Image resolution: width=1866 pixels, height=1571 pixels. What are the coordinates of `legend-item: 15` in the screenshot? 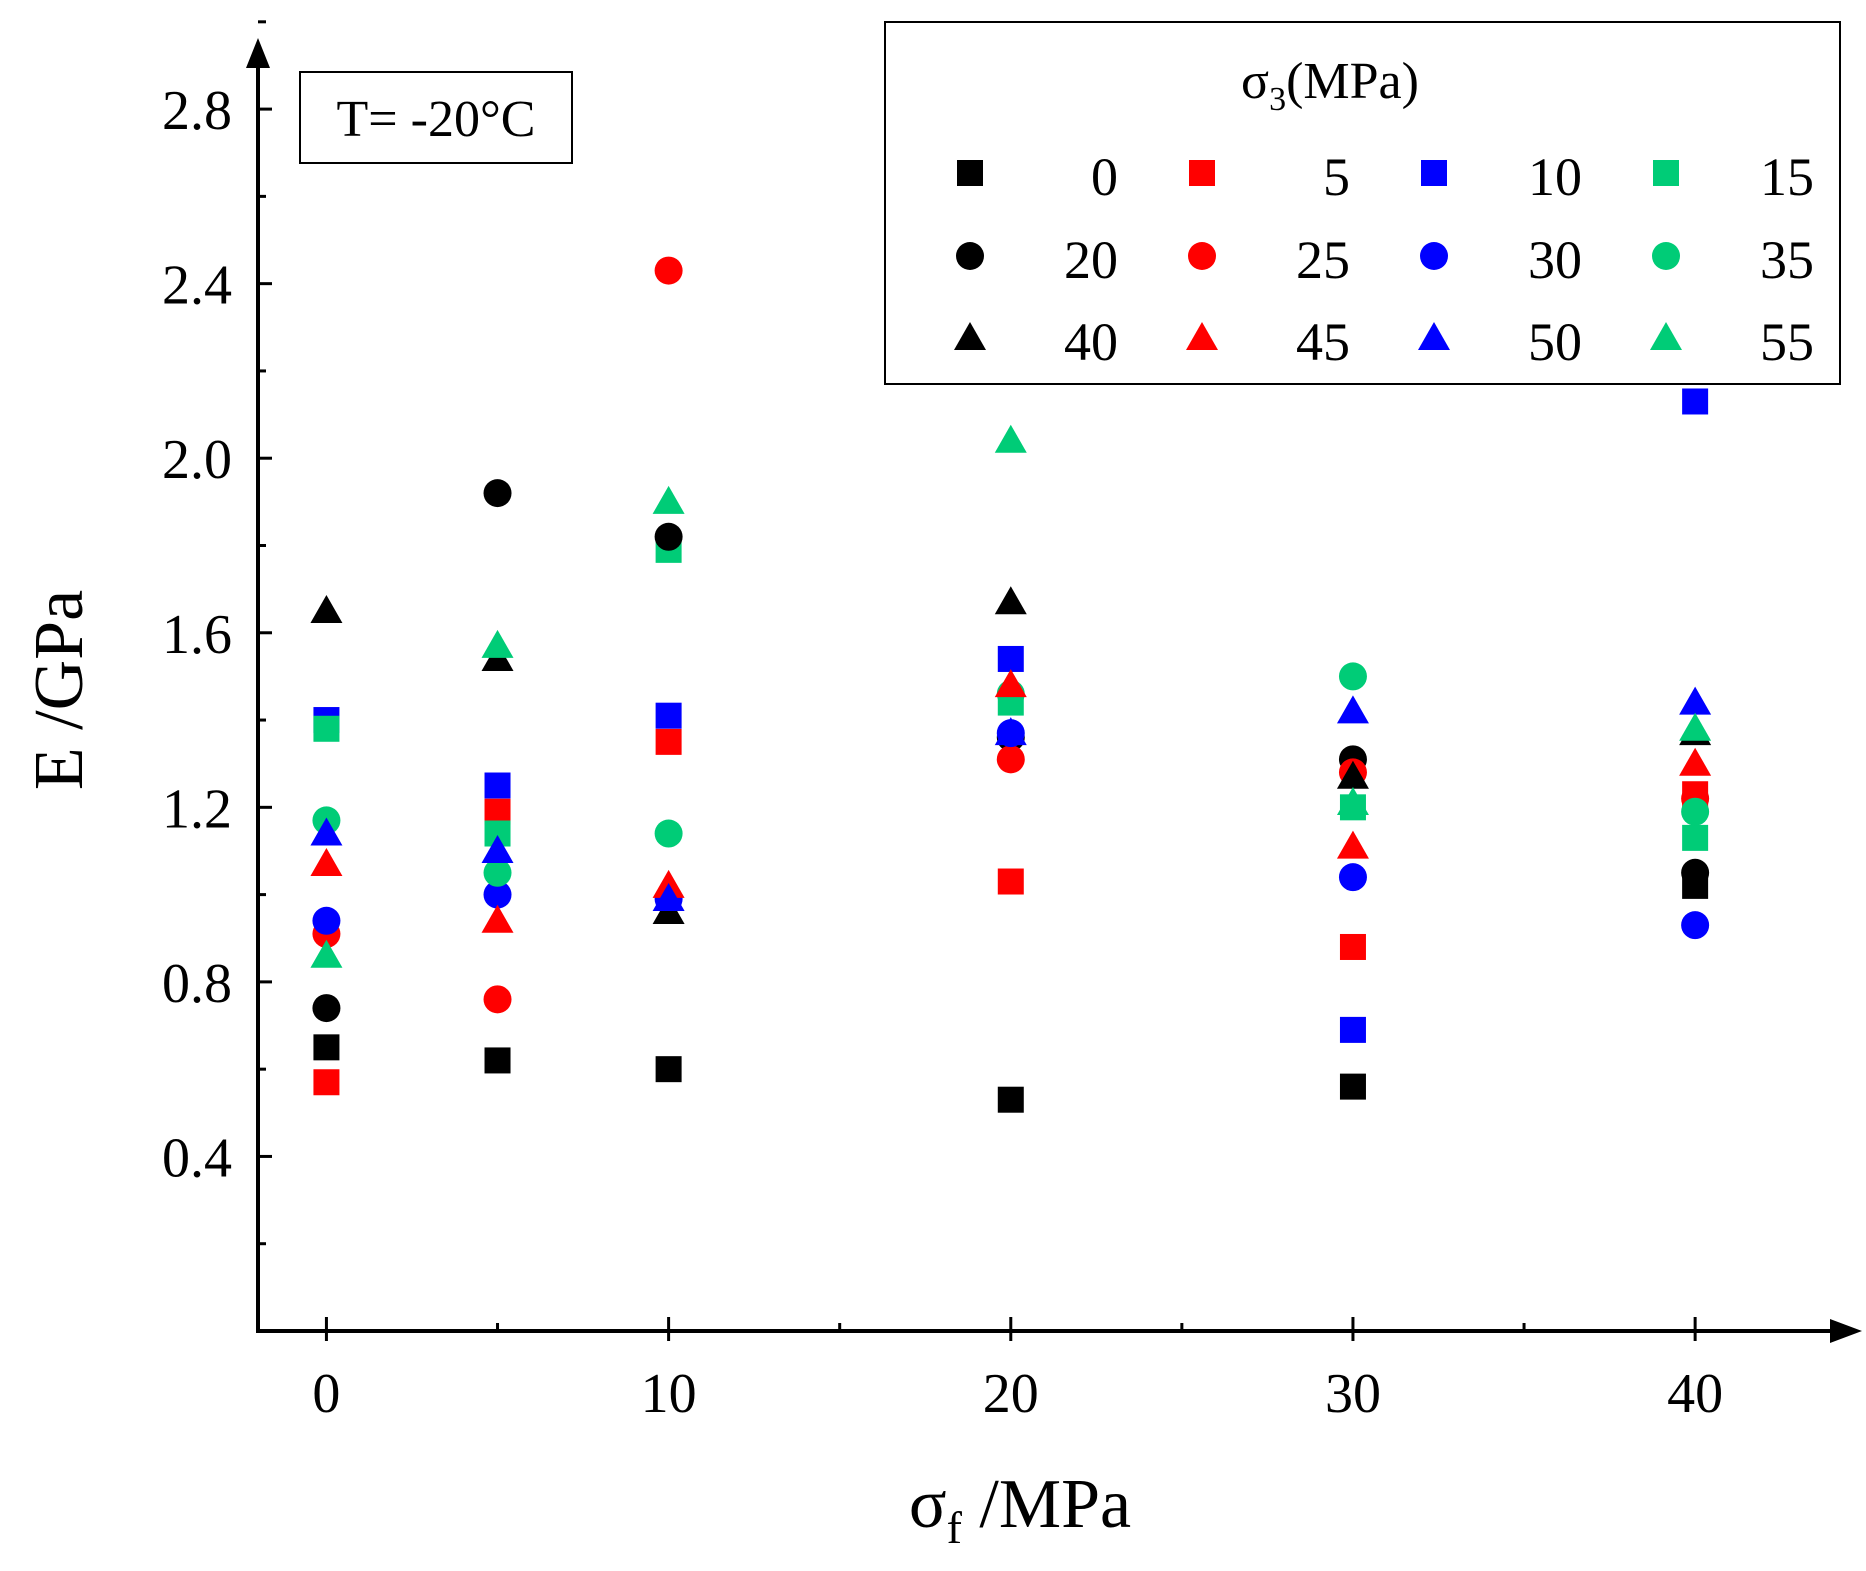 It's located at (1733, 177).